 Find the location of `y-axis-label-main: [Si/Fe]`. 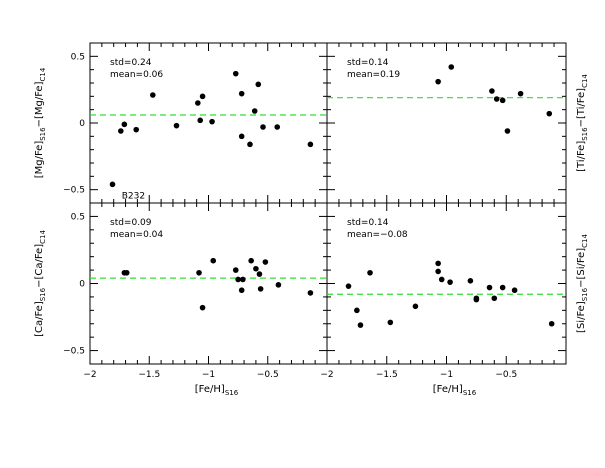

y-axis-label-main: [Si/Fe] is located at coordinates (581, 317).